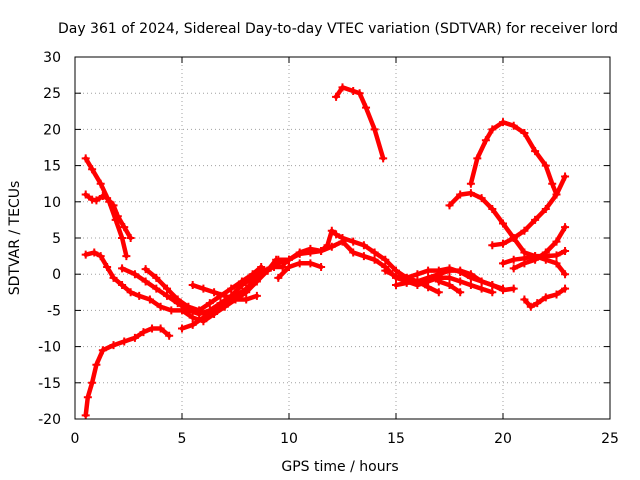 The height and width of the screenshot is (480, 640). I want to click on x-tick-label: 0, so click(75, 439).